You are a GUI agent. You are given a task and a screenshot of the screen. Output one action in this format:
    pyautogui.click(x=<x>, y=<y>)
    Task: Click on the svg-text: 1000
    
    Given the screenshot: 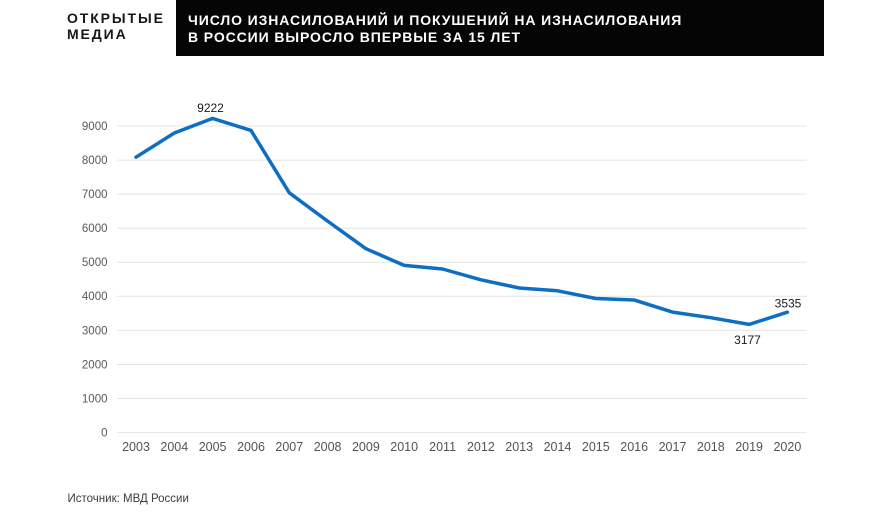 What is the action you would take?
    pyautogui.click(x=95, y=399)
    